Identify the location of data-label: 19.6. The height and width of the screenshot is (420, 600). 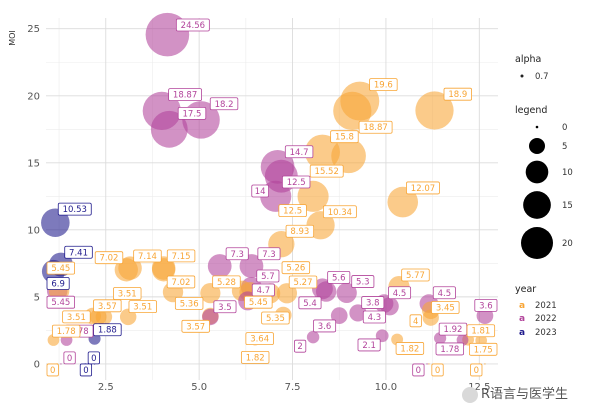
(383, 86).